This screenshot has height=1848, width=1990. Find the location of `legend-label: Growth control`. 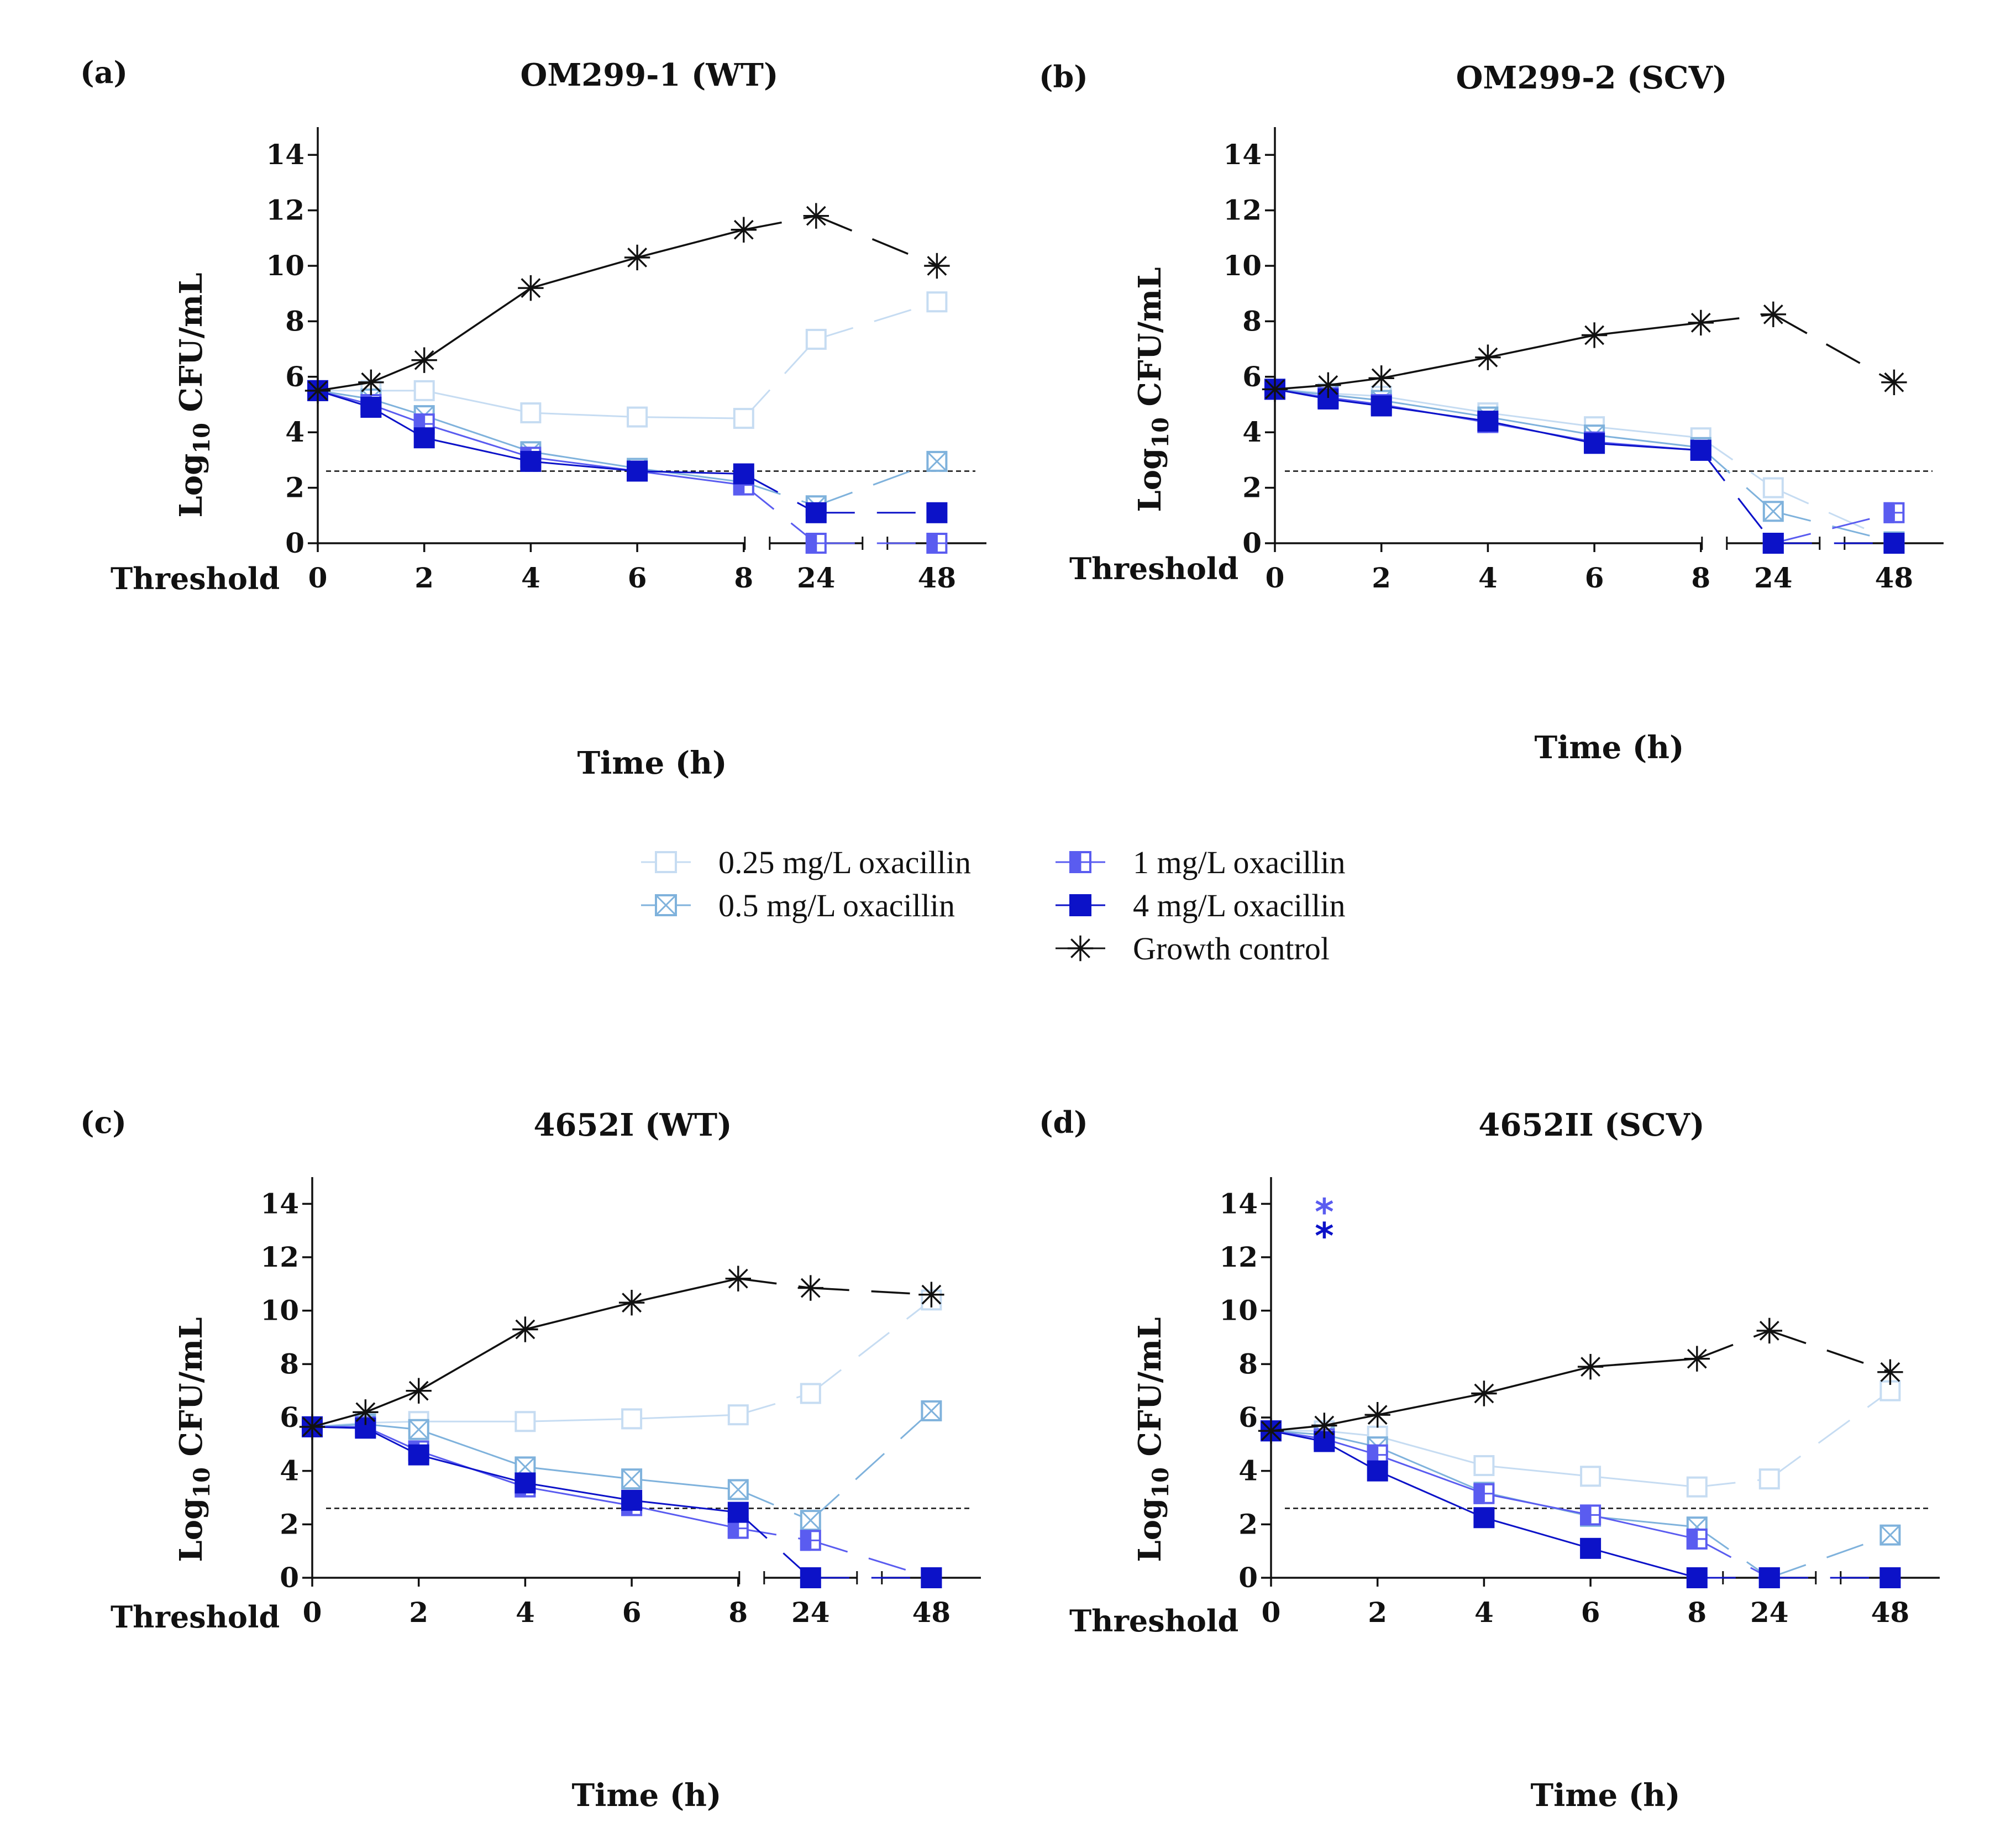

legend-label: Growth control is located at coordinates (1231, 949).